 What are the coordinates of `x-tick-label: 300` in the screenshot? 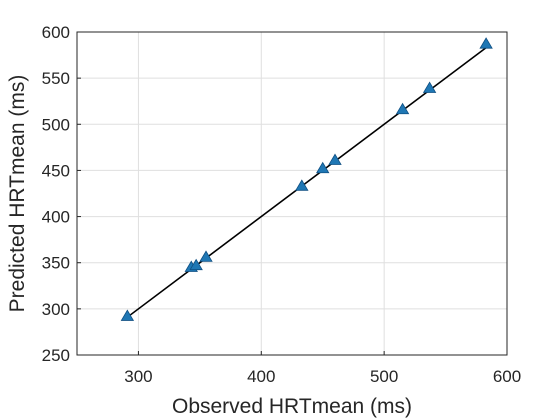 It's located at (138, 376).